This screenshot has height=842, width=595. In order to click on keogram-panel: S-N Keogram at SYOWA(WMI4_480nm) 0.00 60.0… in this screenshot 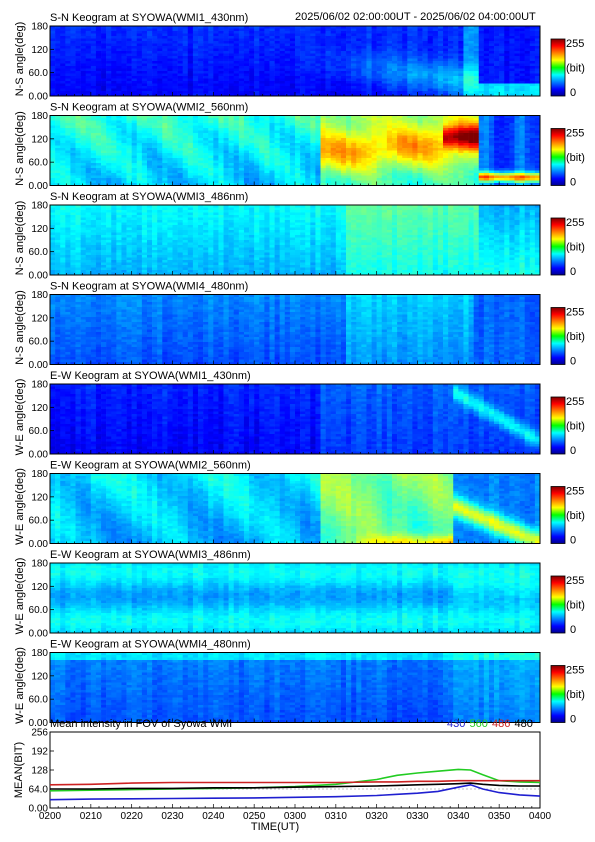, I will do `click(299, 326)`.